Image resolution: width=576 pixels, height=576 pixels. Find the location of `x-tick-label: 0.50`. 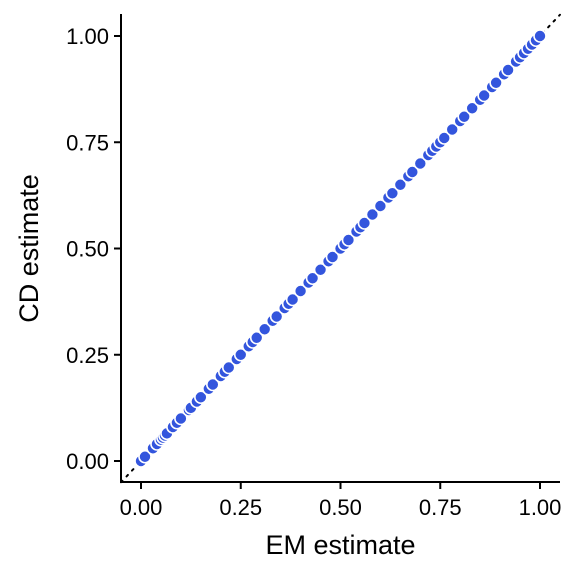

x-tick-label: 0.50 is located at coordinates (340, 507).